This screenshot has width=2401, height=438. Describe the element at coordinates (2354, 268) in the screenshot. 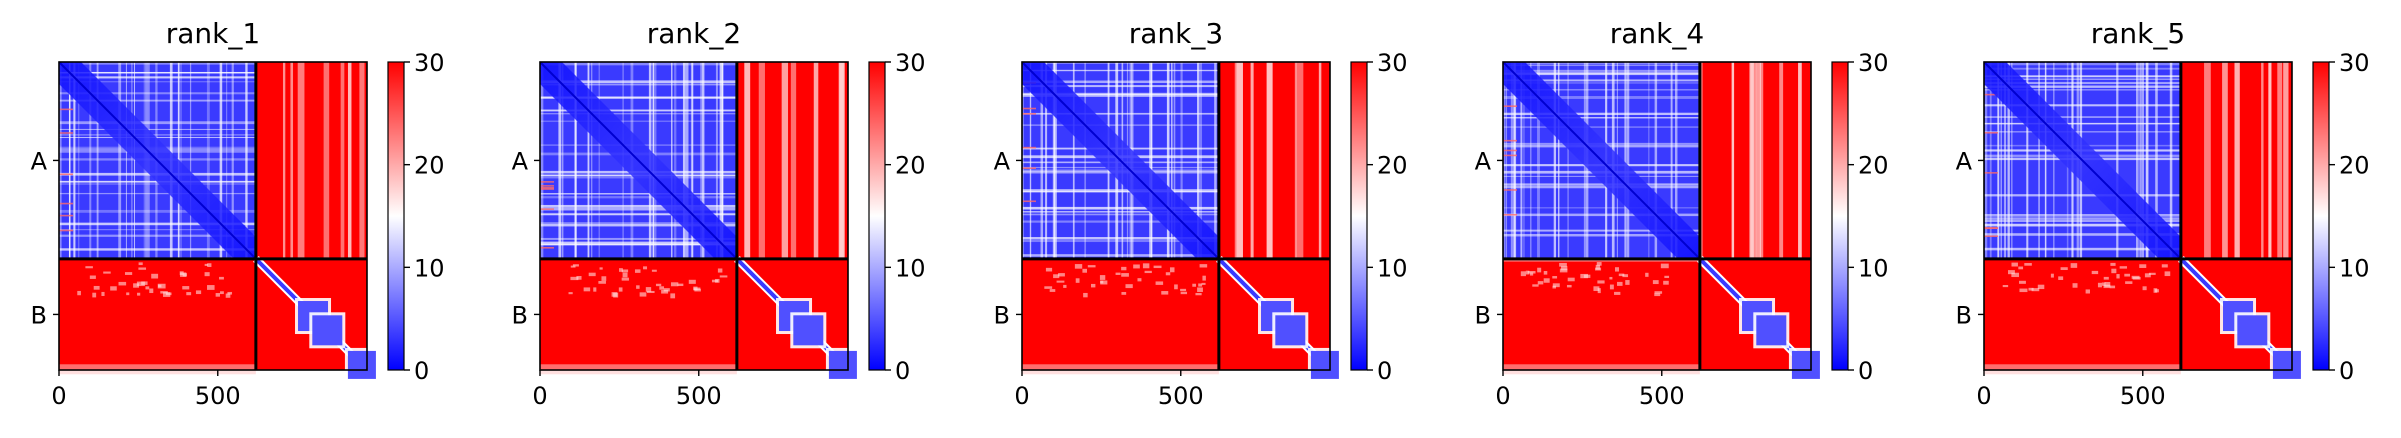

I see `colorbar-tick-label: 10` at that location.